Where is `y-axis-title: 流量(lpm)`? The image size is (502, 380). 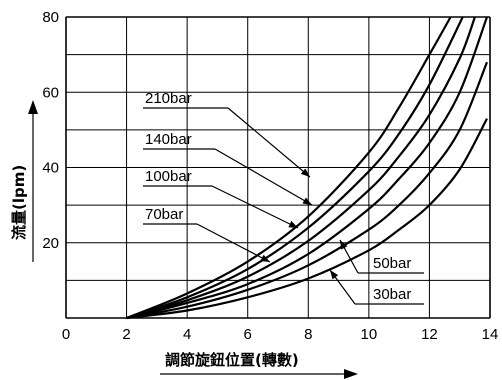
y-axis-title: 流量(lpm) is located at coordinates (19, 202).